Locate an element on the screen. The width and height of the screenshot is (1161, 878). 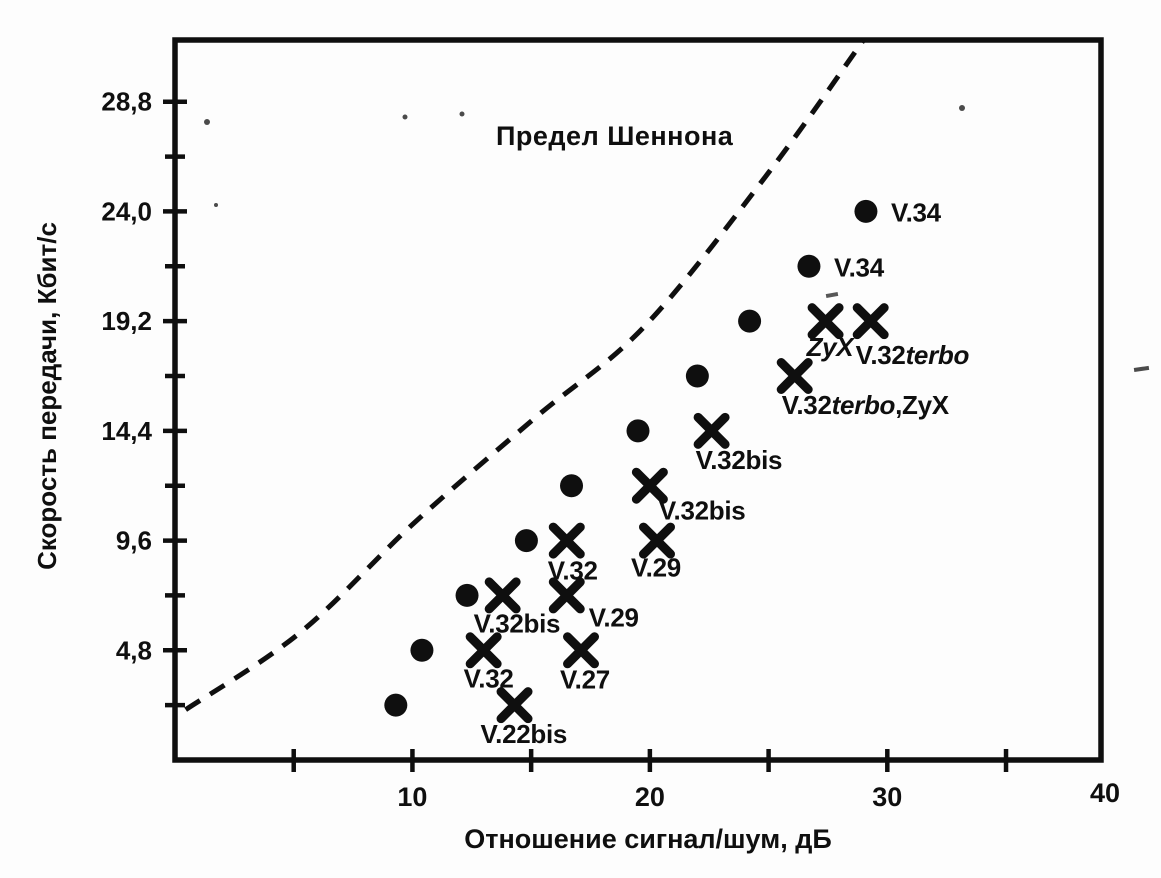
y-tick-label: 24,0 is located at coordinates (126, 211).